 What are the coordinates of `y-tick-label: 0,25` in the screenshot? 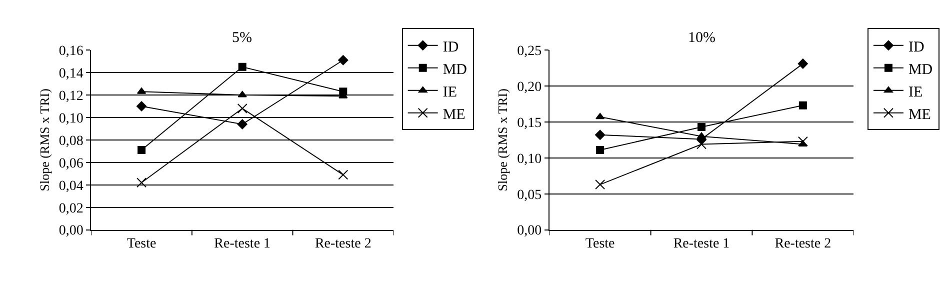 It's located at (529, 51).